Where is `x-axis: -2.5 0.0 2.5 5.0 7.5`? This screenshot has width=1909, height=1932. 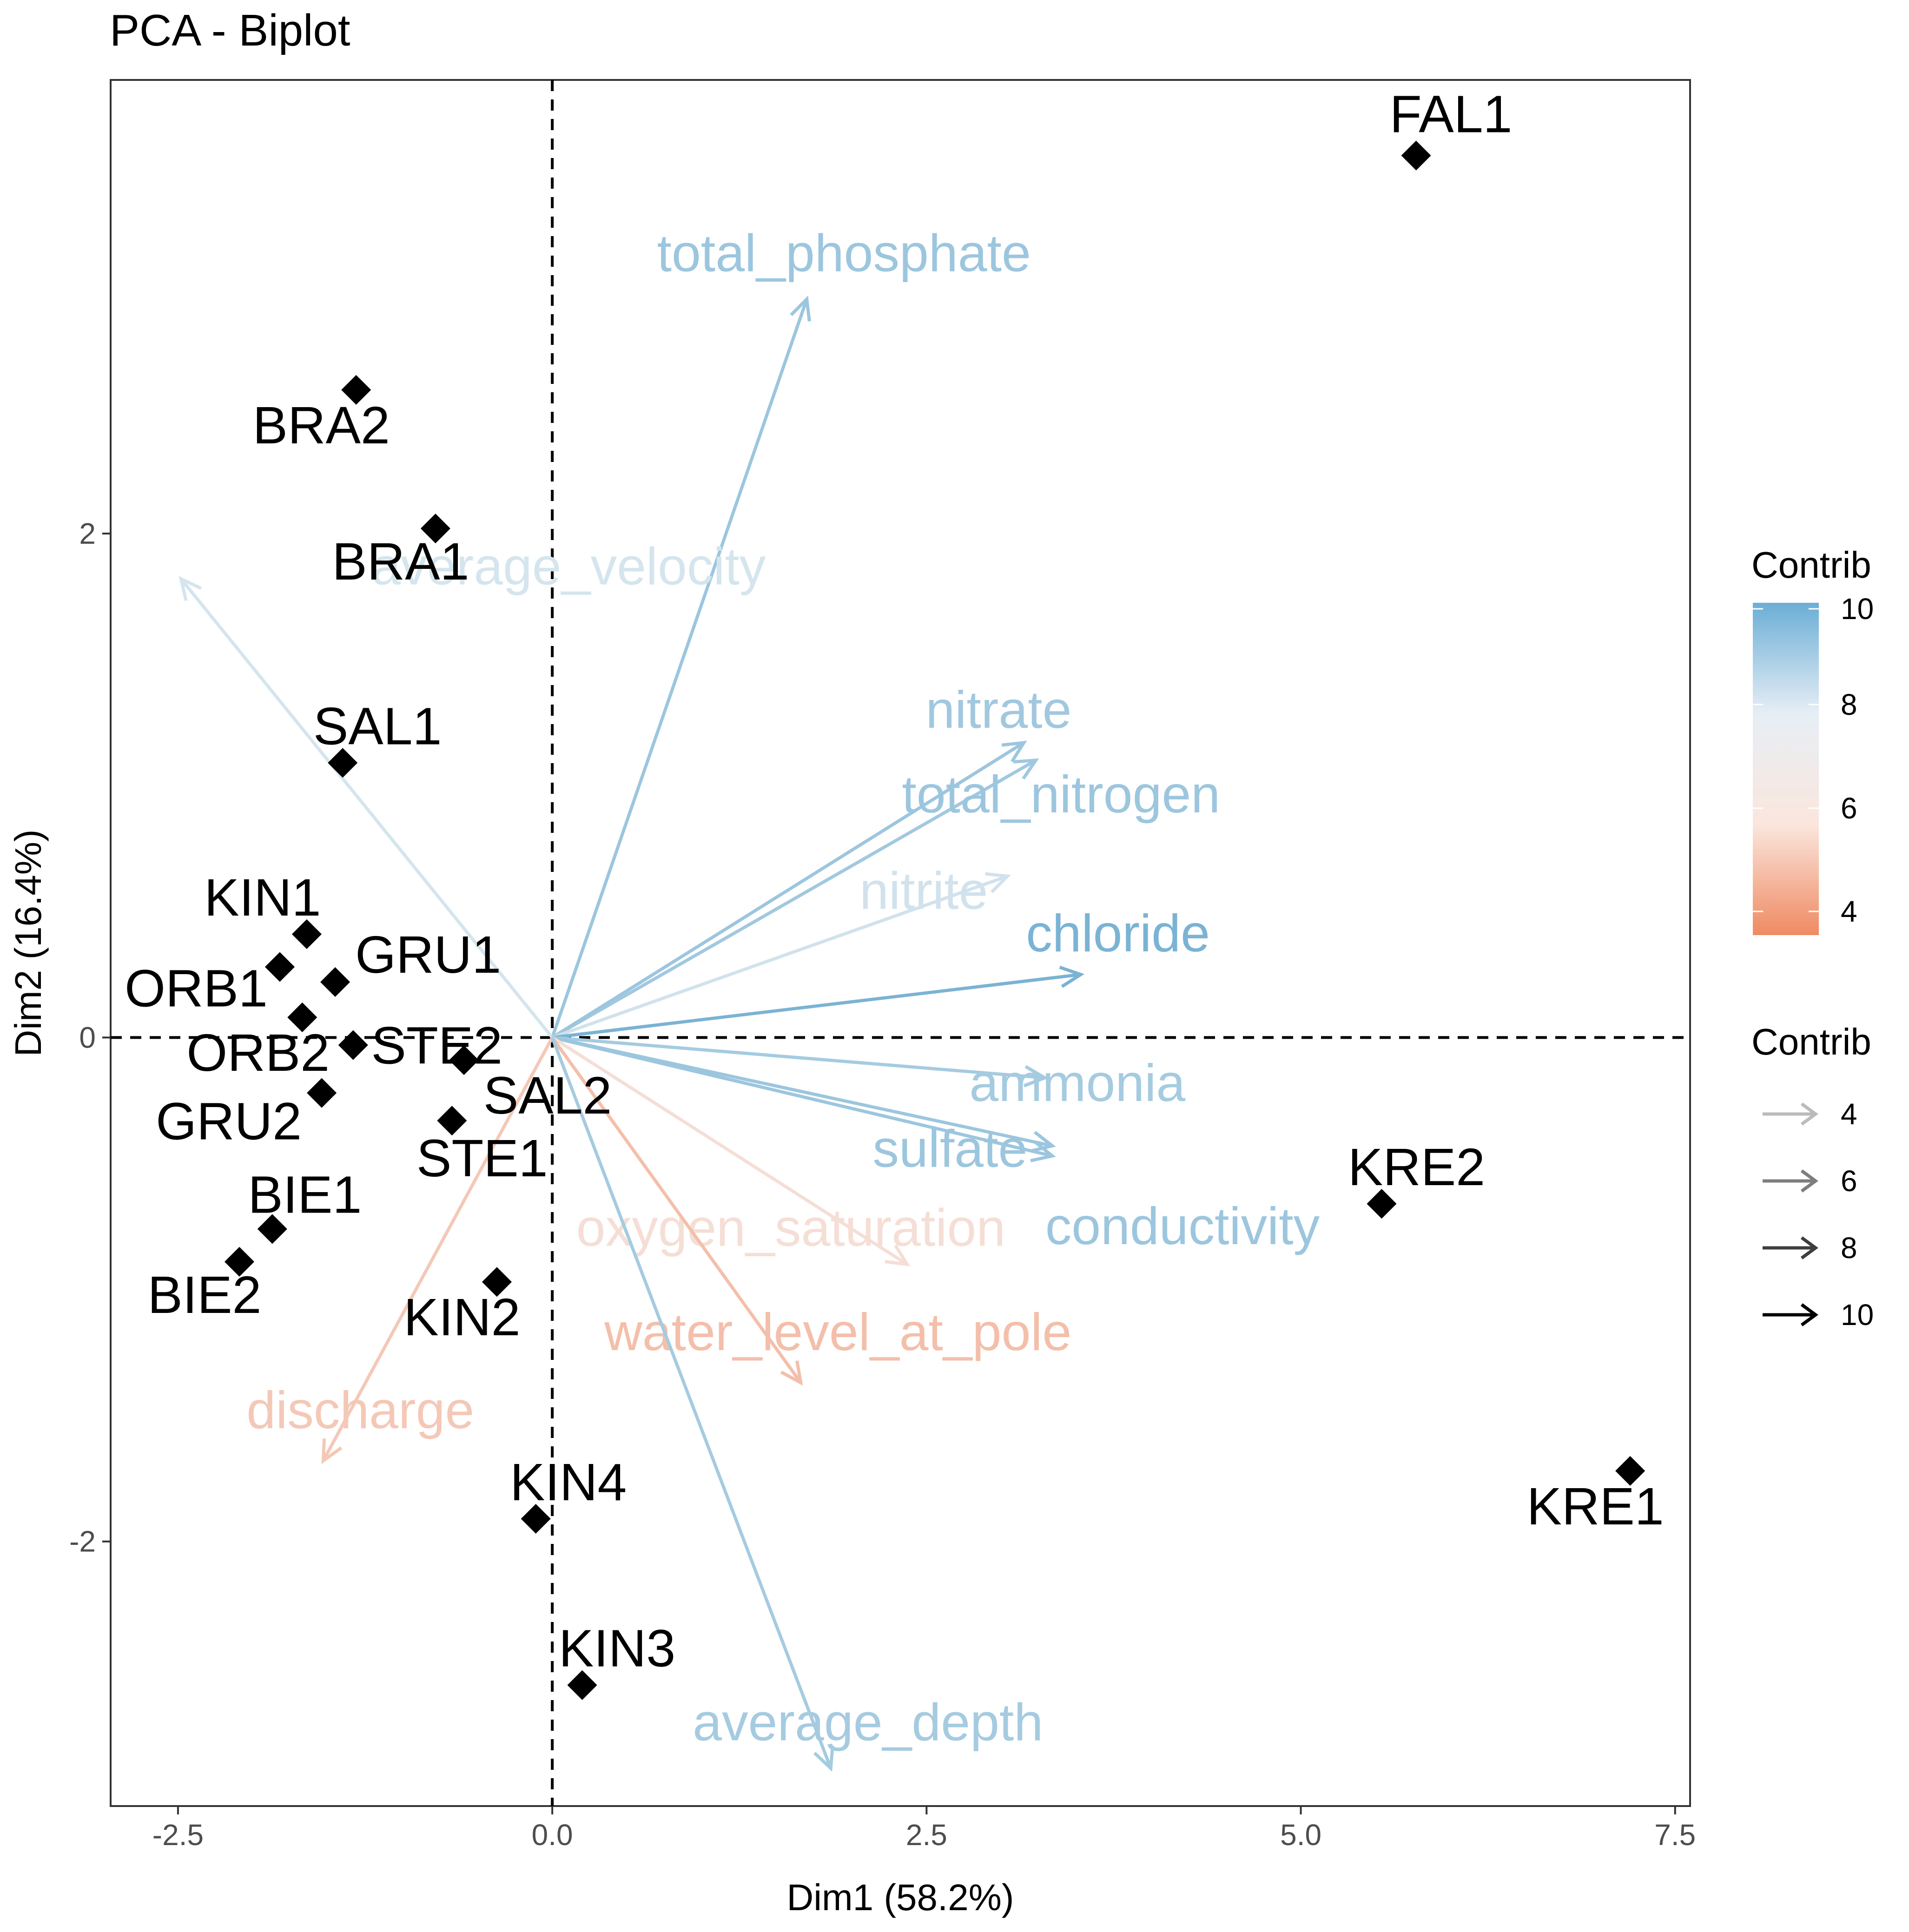 x-axis: -2.5 0.0 2.5 5.0 7.5 is located at coordinates (924, 1829).